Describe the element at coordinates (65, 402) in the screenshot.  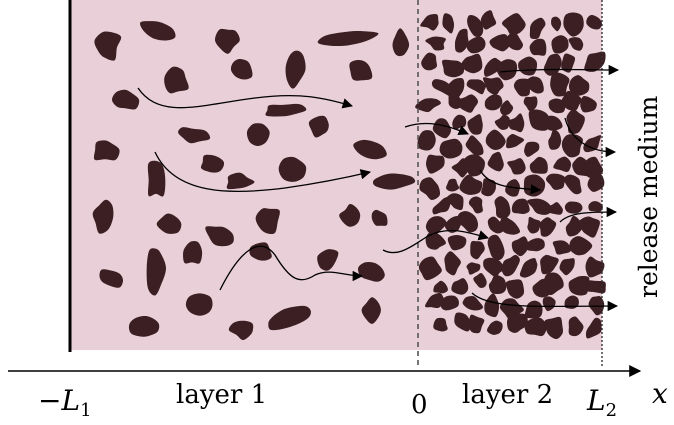
I see `left-boundary-label: −L1` at that location.